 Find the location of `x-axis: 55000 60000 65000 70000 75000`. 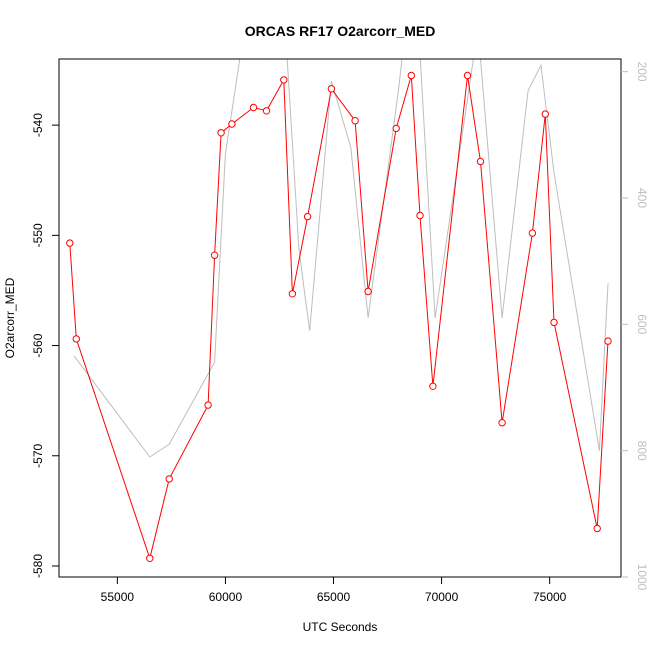

x-axis: 55000 60000 65000 70000 75000 is located at coordinates (334, 590).